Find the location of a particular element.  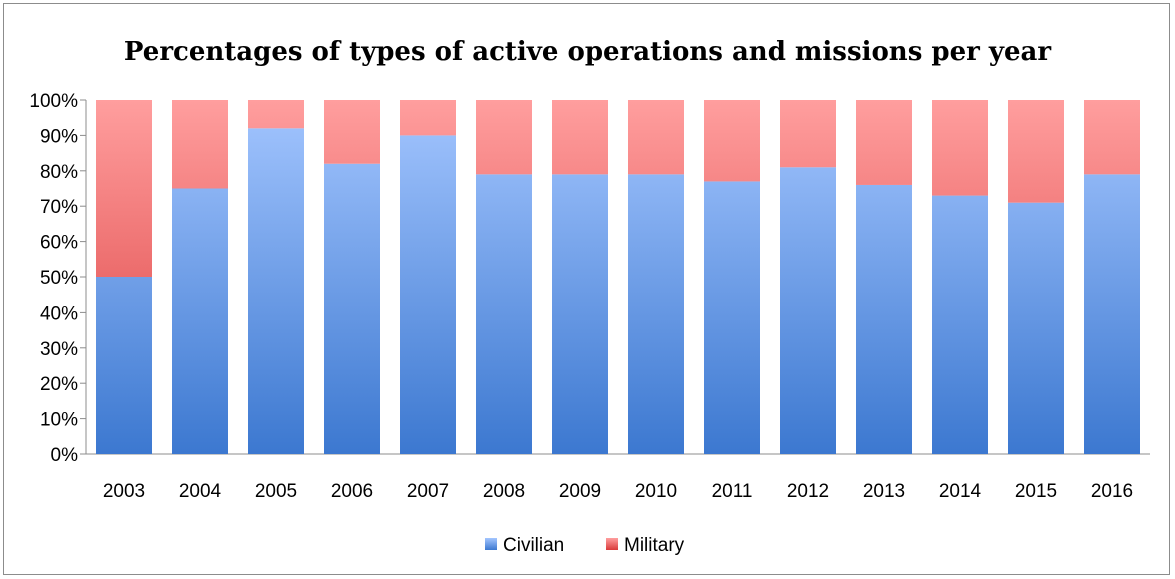

bar-civilian-2008 is located at coordinates (504, 314).